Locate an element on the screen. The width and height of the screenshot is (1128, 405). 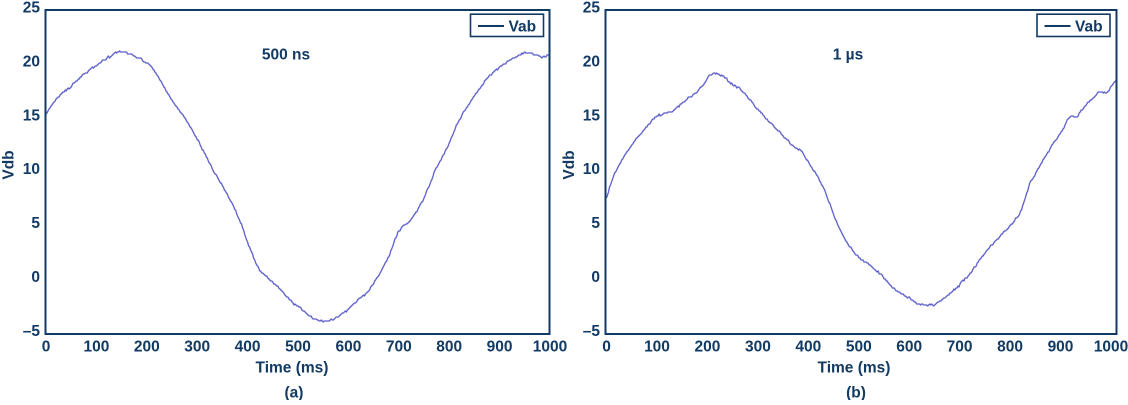
svg-text: (b) is located at coordinates (856, 393).